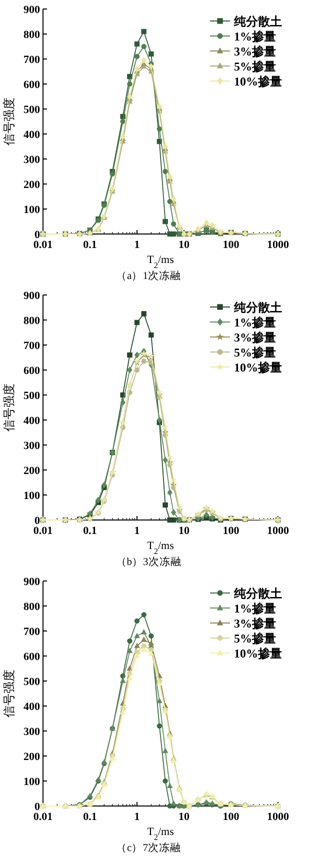 The image size is (310, 858). What do you see at coordinates (148, 275) in the screenshot?
I see `text: （a）1次冻融` at bounding box center [148, 275].